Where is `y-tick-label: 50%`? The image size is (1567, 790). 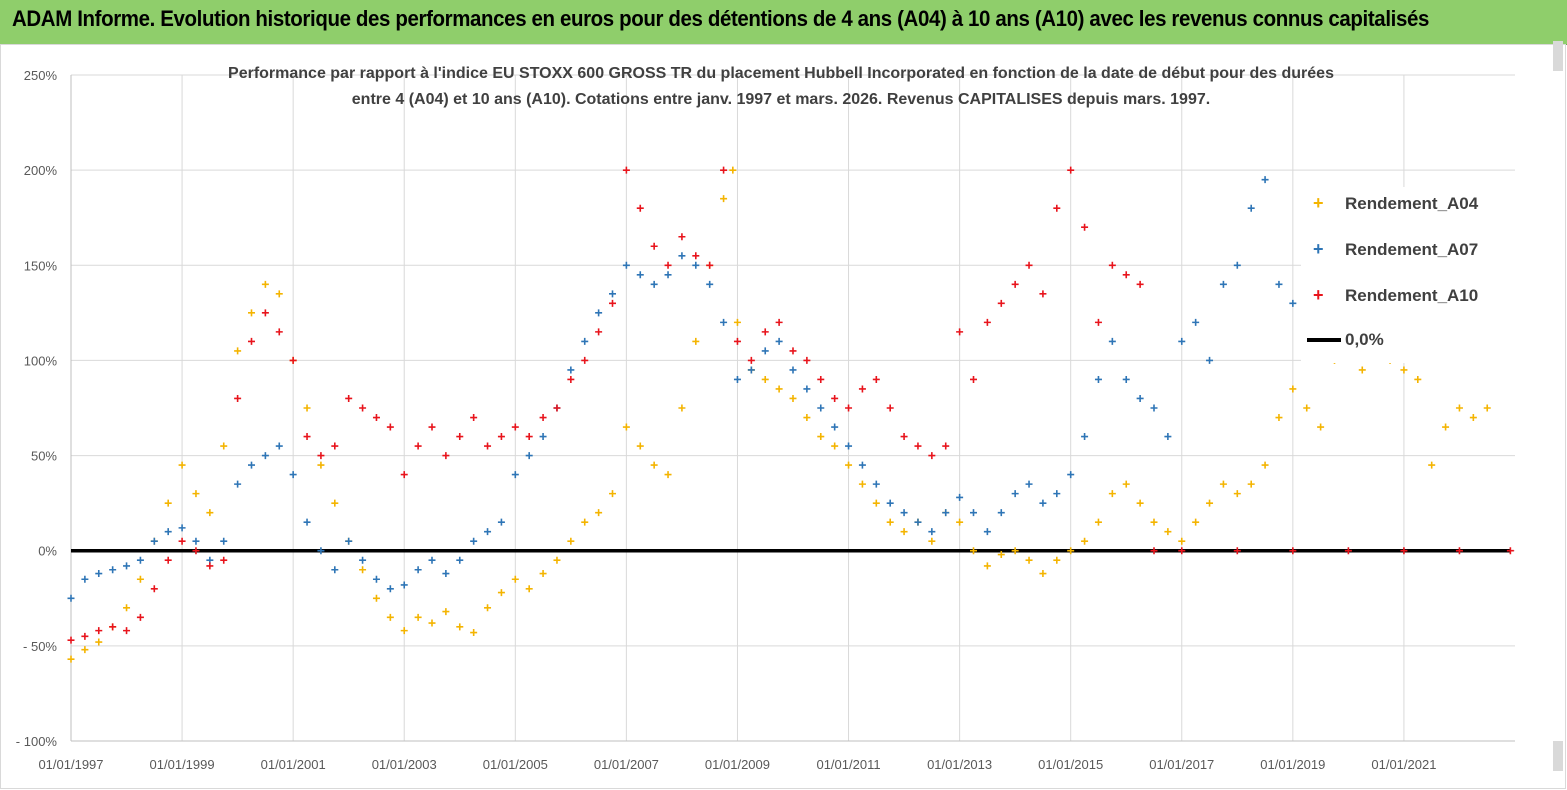 y-tick-label: 50% is located at coordinates (44, 456).